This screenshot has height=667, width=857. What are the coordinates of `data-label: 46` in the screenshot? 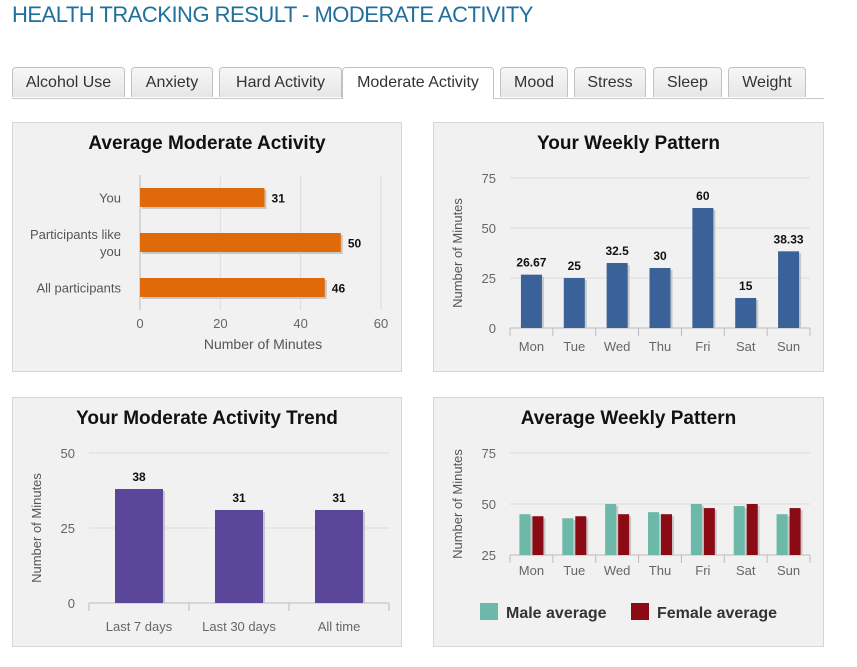 It's located at (339, 289).